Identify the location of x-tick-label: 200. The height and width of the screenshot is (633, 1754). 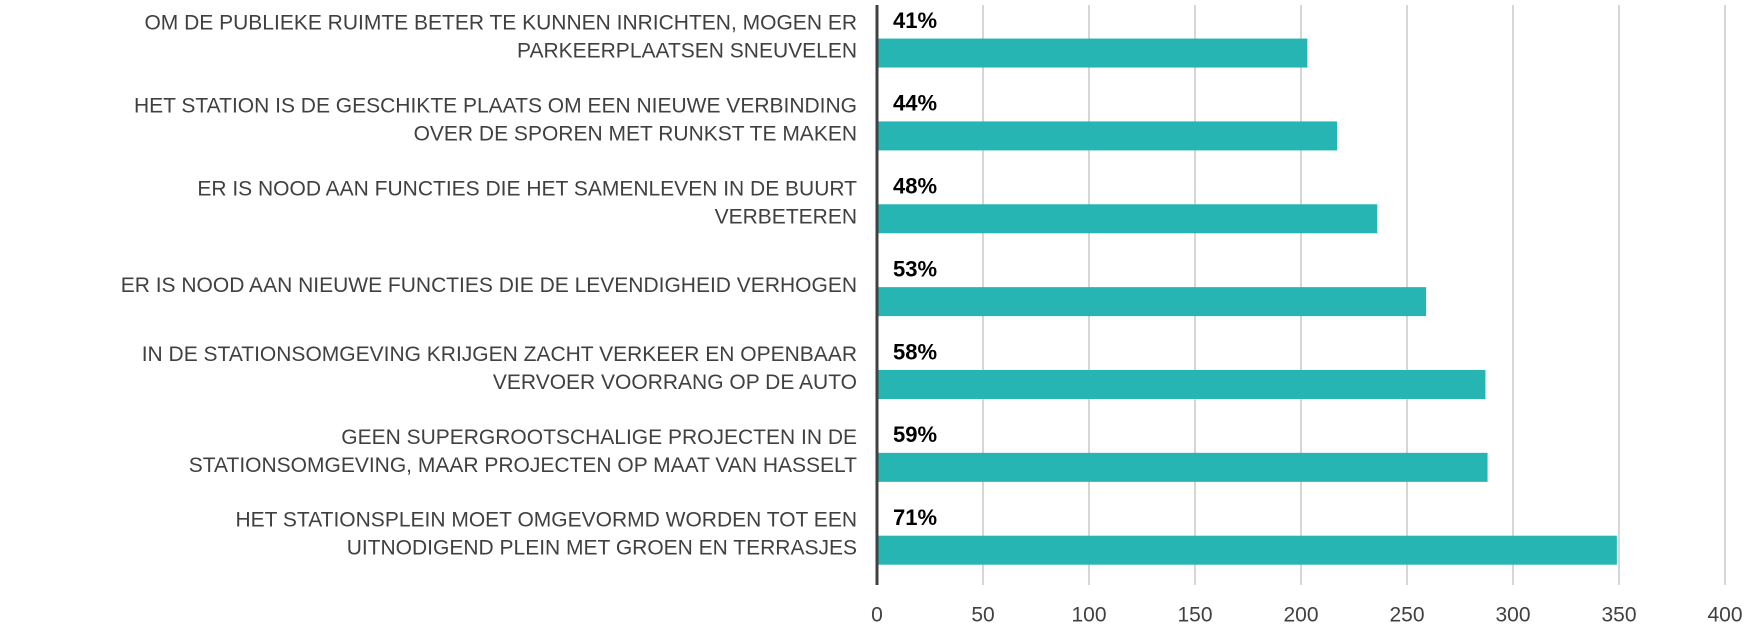
(1300, 615).